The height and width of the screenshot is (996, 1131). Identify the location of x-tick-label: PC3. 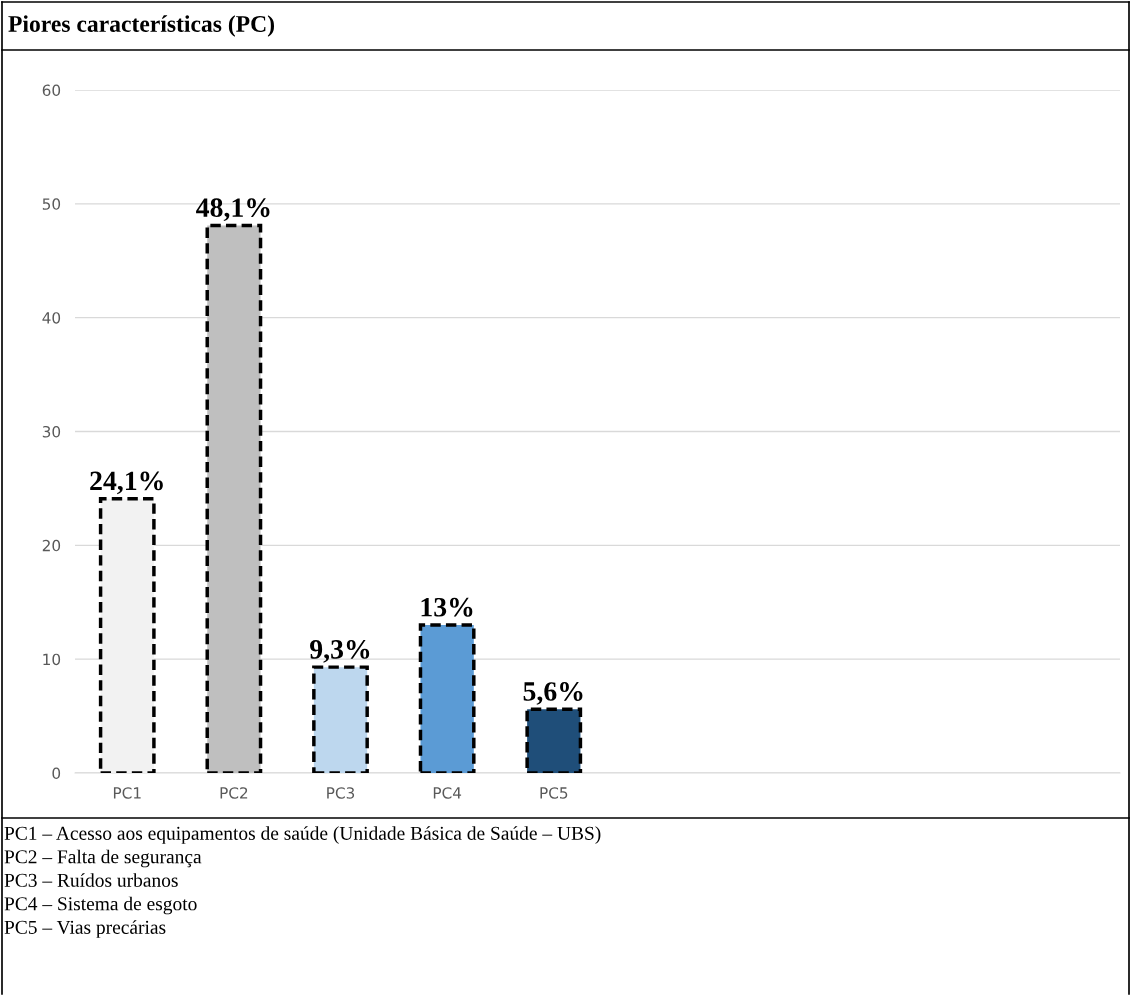
(341, 793).